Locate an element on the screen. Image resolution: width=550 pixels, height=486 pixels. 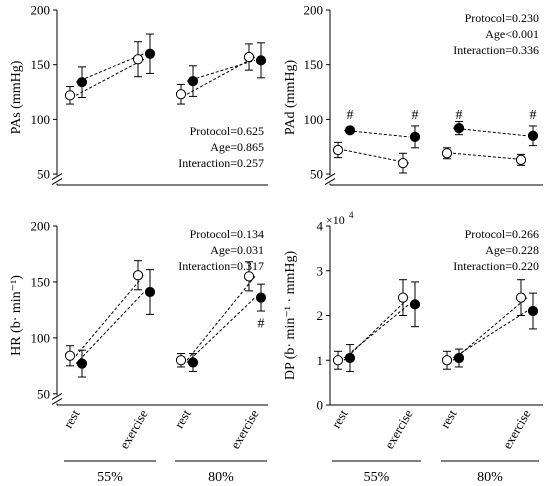
group-label: 55% is located at coordinates (110, 477).